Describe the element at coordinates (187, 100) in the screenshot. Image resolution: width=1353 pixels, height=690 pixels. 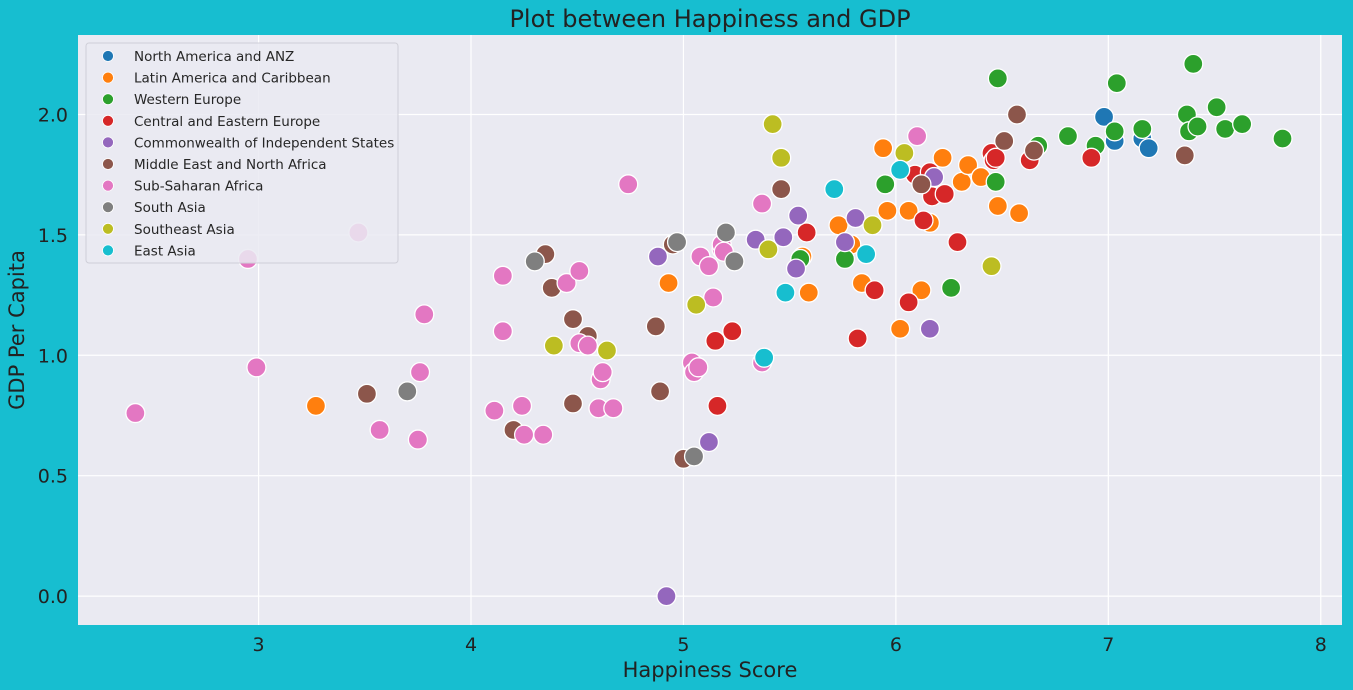
I see `legend-label: Western Europe` at that location.